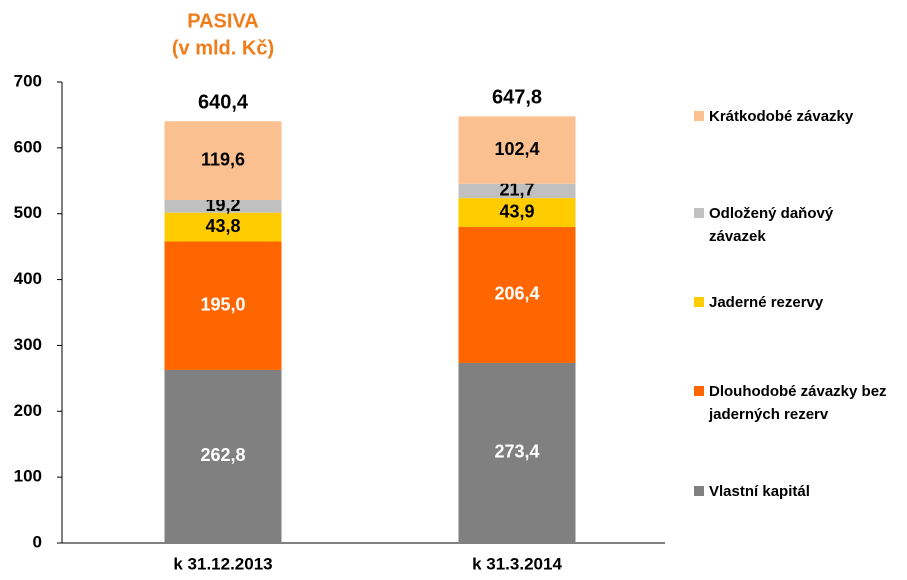 This screenshot has width=907, height=580. I want to click on y-tick-label: 400, so click(28, 278).